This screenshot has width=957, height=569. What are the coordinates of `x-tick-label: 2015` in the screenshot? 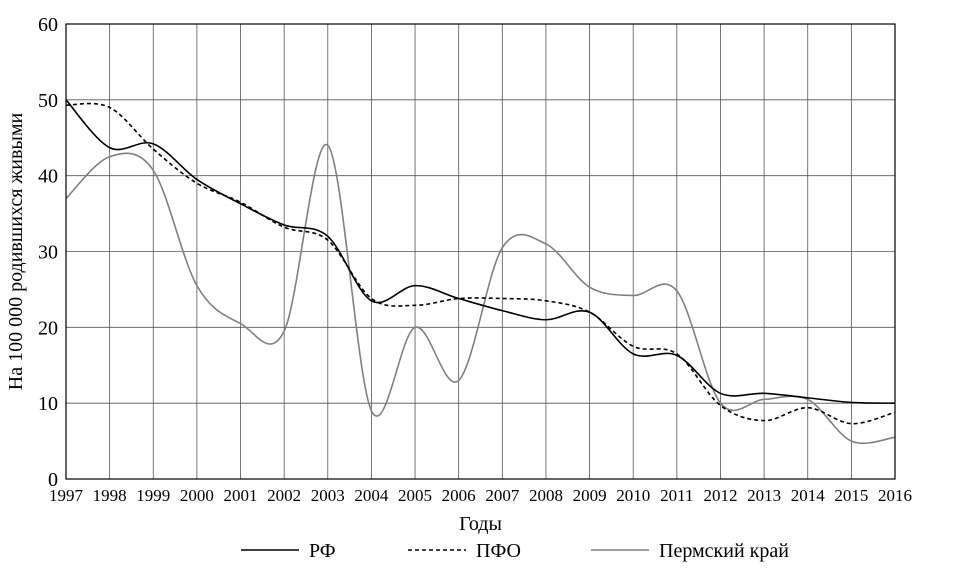 It's located at (851, 495).